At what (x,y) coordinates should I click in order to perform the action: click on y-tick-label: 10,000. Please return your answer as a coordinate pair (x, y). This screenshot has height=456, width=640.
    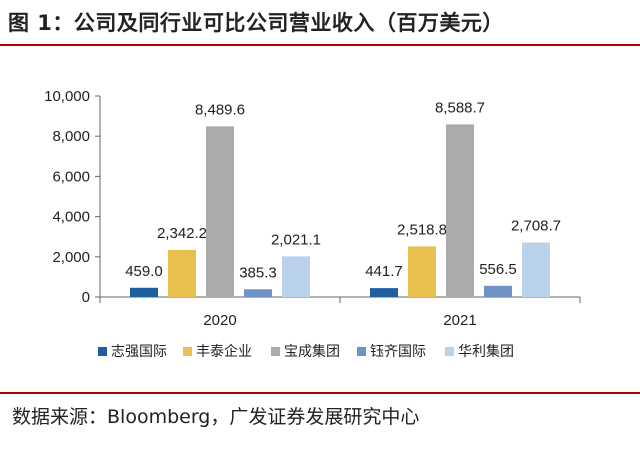
    Looking at the image, I should click on (67, 96).